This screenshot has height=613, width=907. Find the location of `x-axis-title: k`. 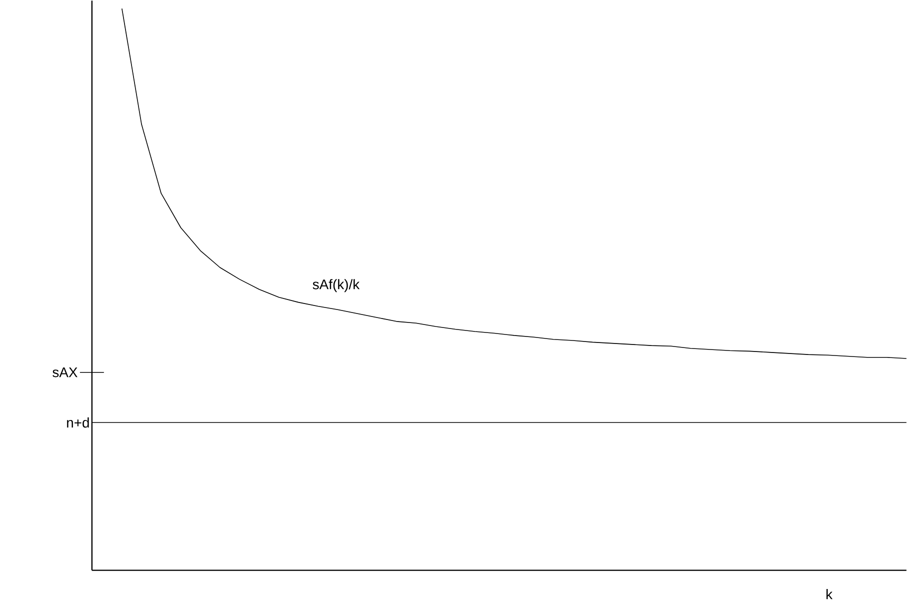

x-axis-title: k is located at coordinates (829, 594).